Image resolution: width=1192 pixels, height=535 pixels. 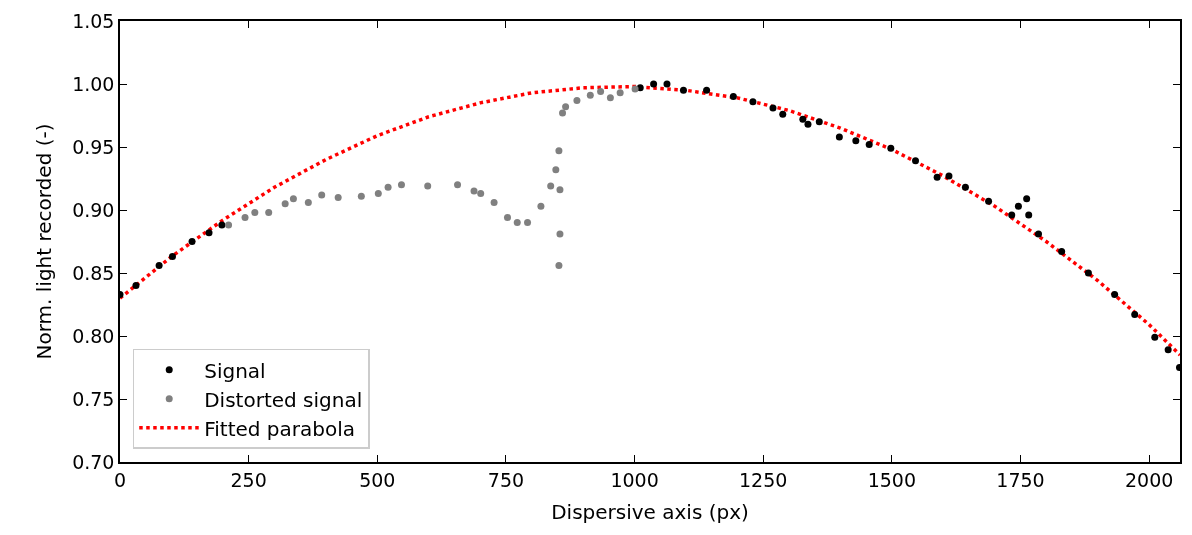 I want to click on x-tick-label: 1500, so click(x=892, y=479).